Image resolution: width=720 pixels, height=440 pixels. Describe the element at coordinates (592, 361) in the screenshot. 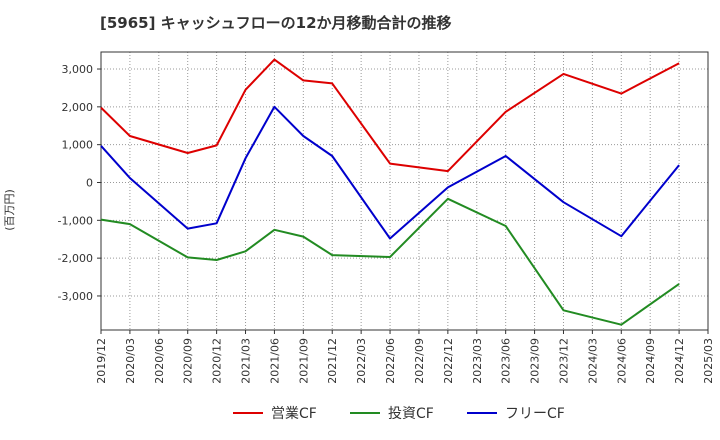

I see `x-tick-label: 2024/03` at that location.